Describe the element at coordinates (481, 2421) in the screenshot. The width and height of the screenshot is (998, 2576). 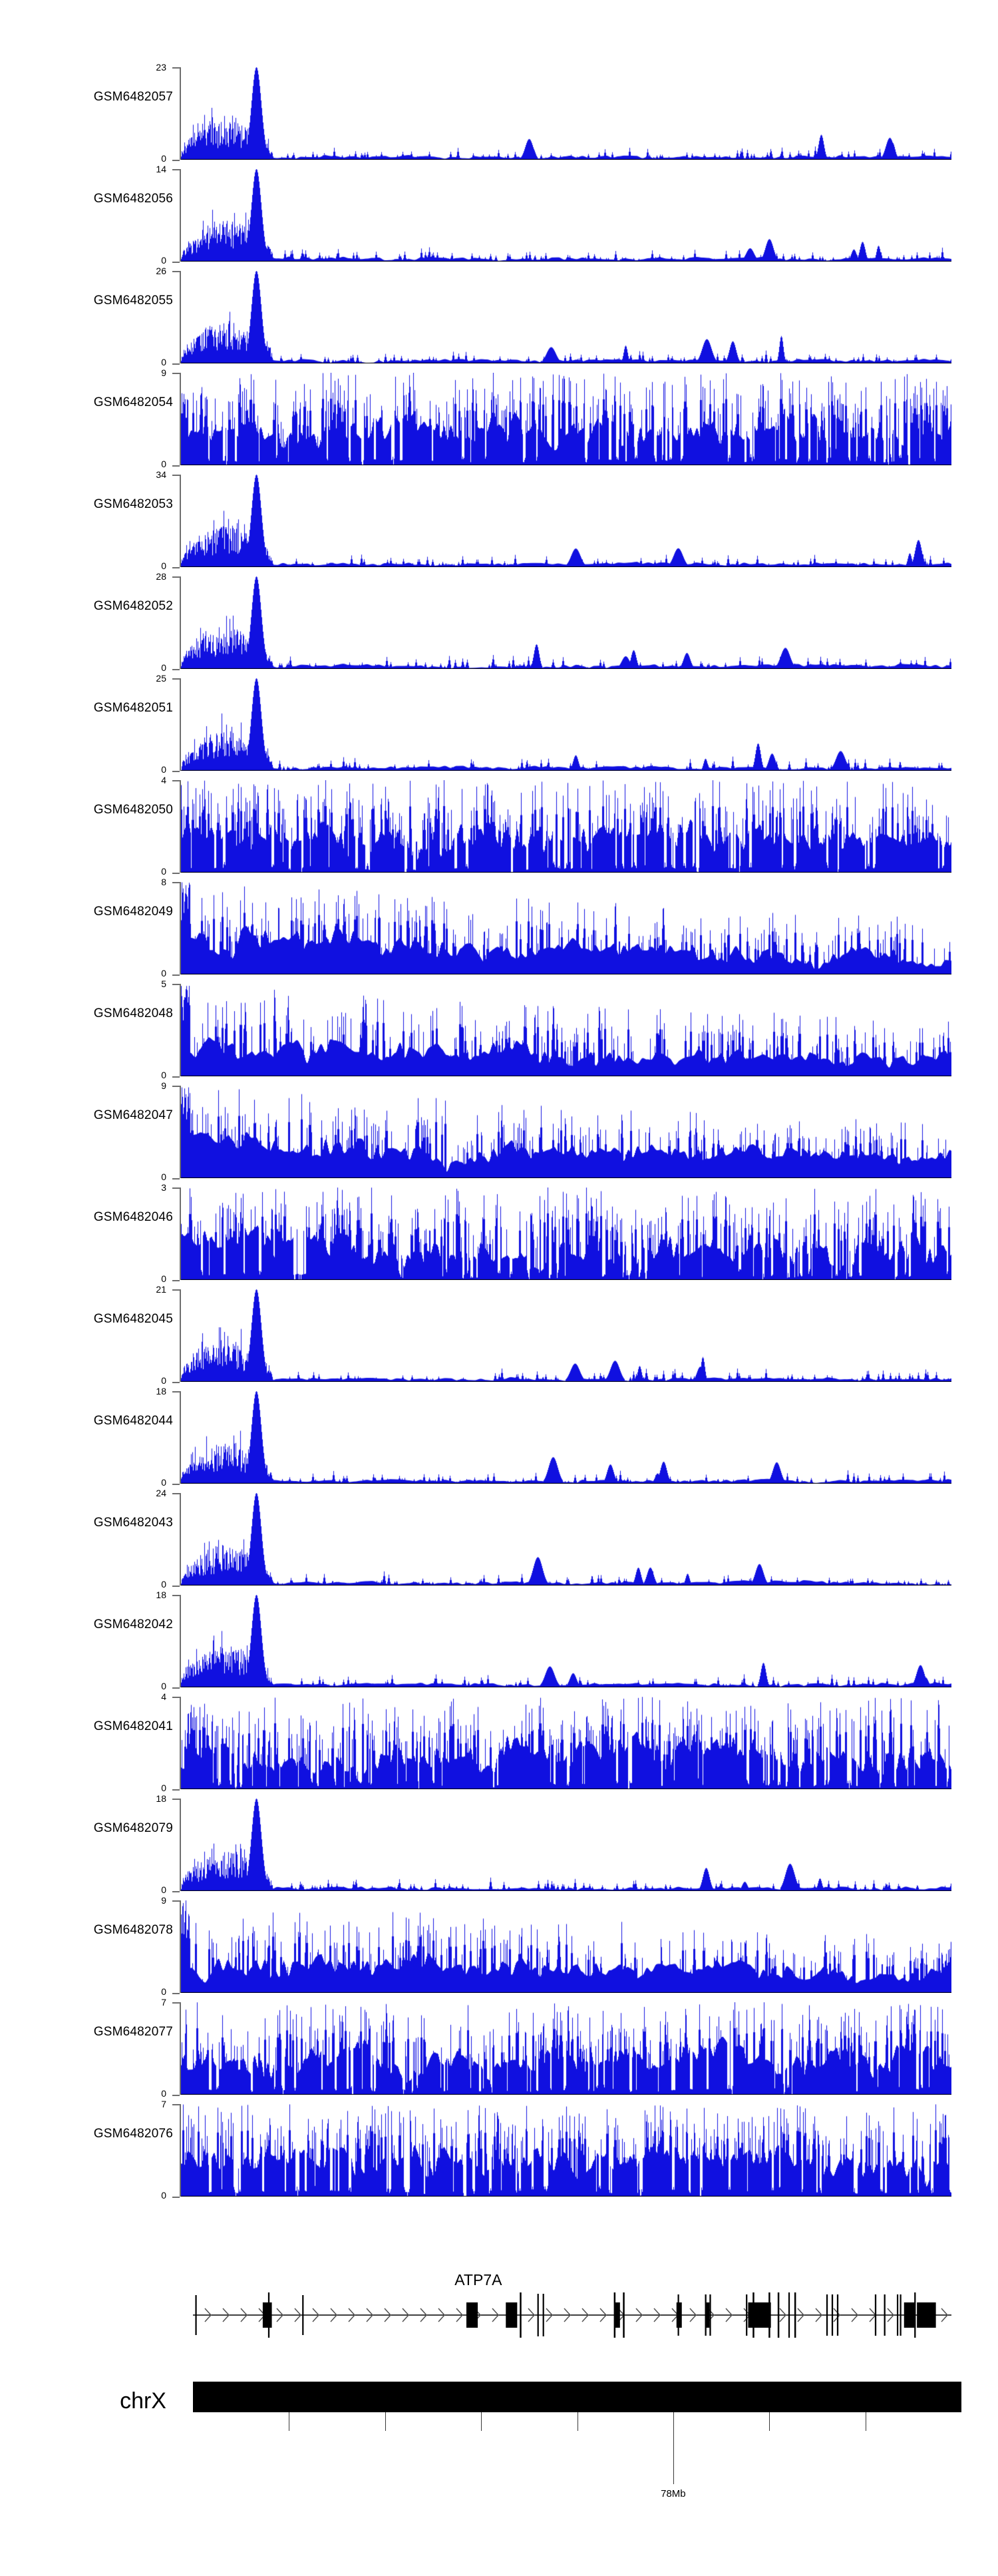
I see `genome-axis-tick` at that location.